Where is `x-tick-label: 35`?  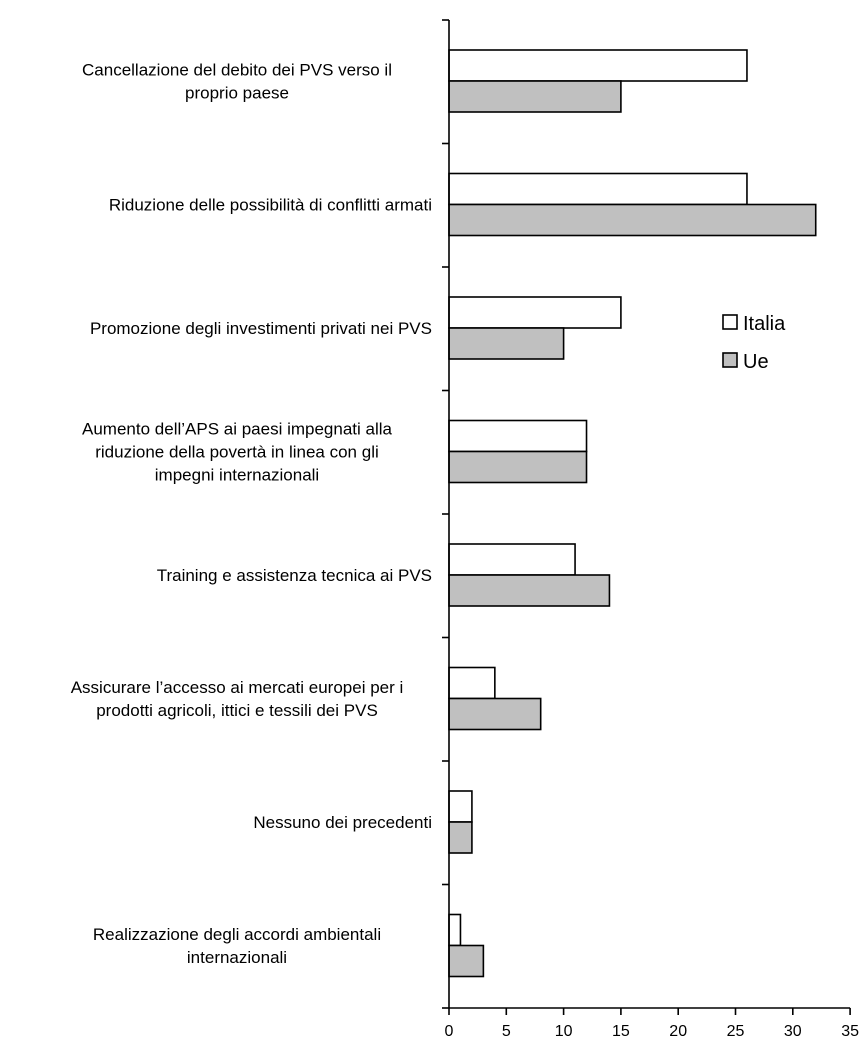 x-tick-label: 35 is located at coordinates (850, 1031).